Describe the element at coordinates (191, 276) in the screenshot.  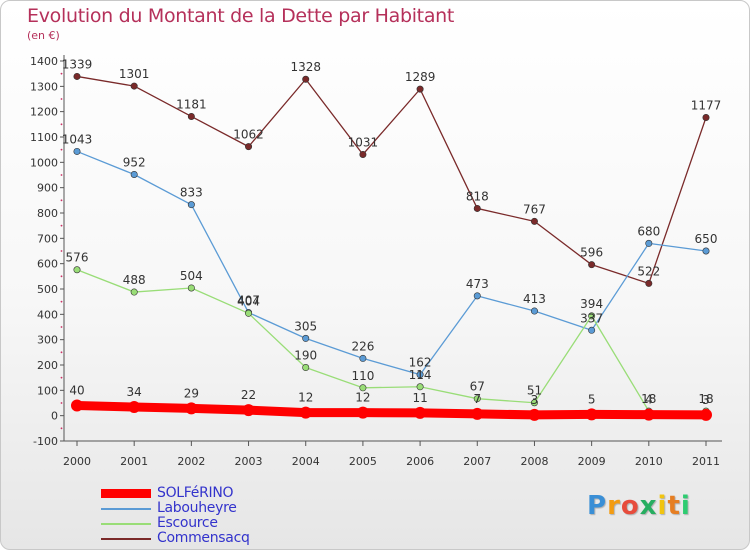
I see `data-label: 504` at that location.